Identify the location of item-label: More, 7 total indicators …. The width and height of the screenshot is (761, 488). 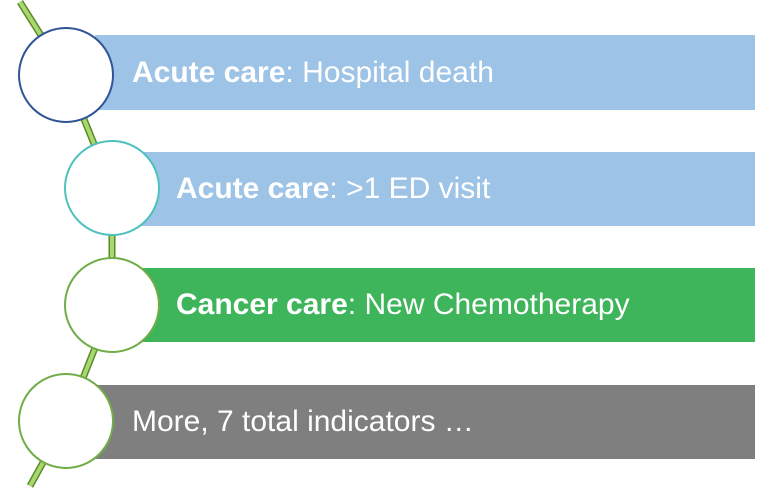
(303, 421).